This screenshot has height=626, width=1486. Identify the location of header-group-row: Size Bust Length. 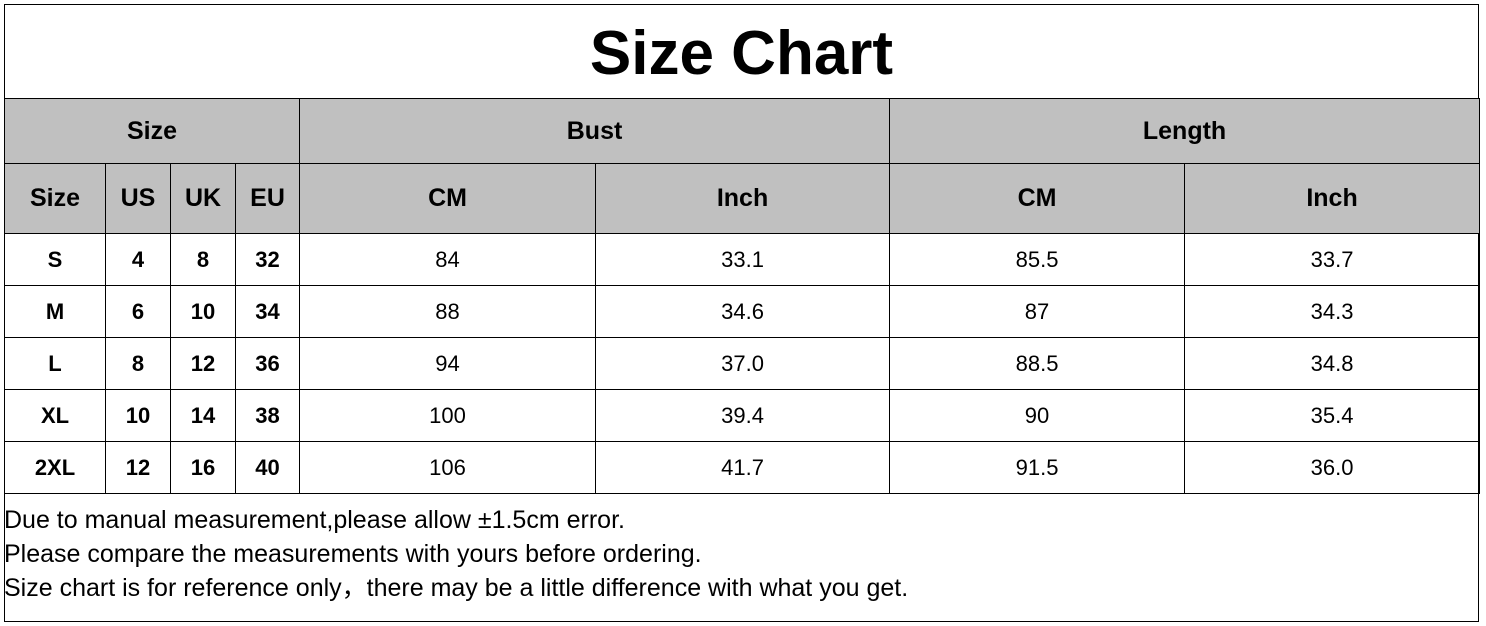
(742, 131).